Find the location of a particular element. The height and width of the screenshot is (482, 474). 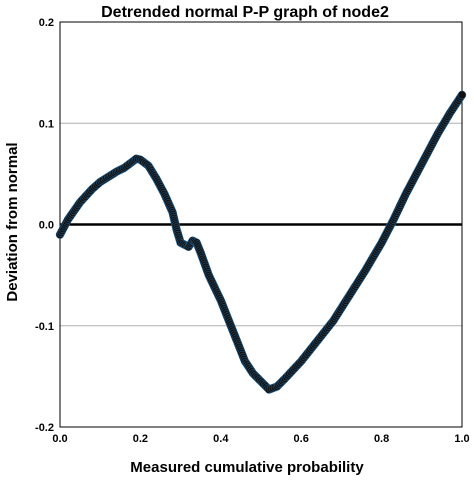

x-tick-label-4: 0.8 is located at coordinates (381, 439).